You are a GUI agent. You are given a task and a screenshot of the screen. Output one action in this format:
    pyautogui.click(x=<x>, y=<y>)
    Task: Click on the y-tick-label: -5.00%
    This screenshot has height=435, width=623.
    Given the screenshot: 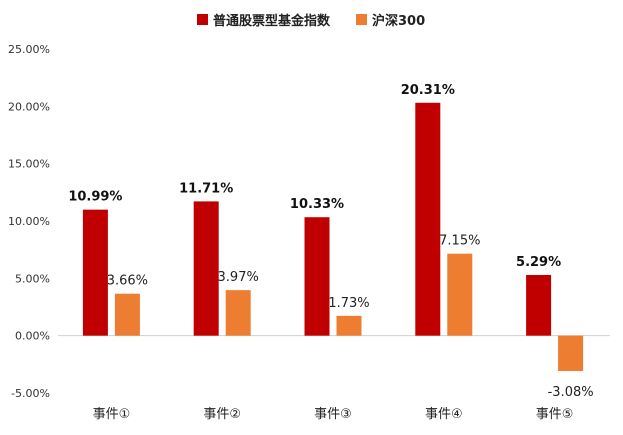 What is the action you would take?
    pyautogui.click(x=30, y=393)
    